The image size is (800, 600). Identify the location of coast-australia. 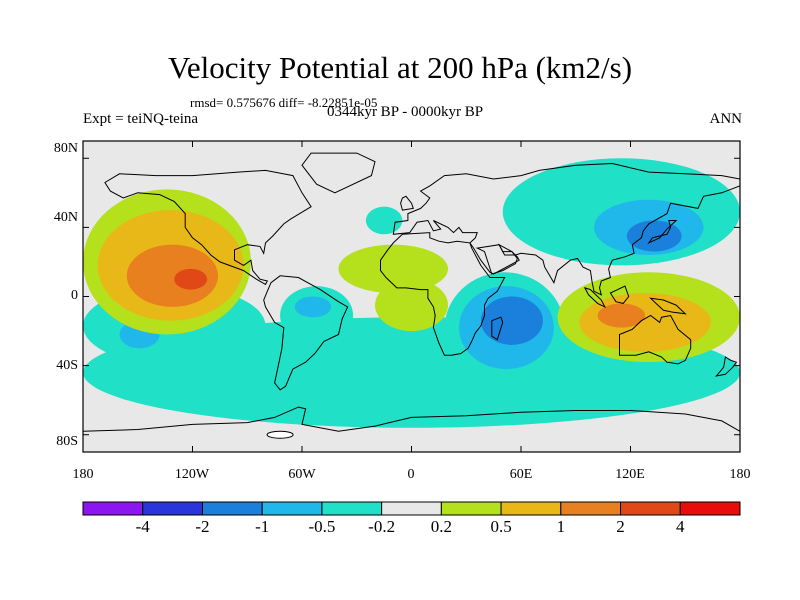
(655, 339).